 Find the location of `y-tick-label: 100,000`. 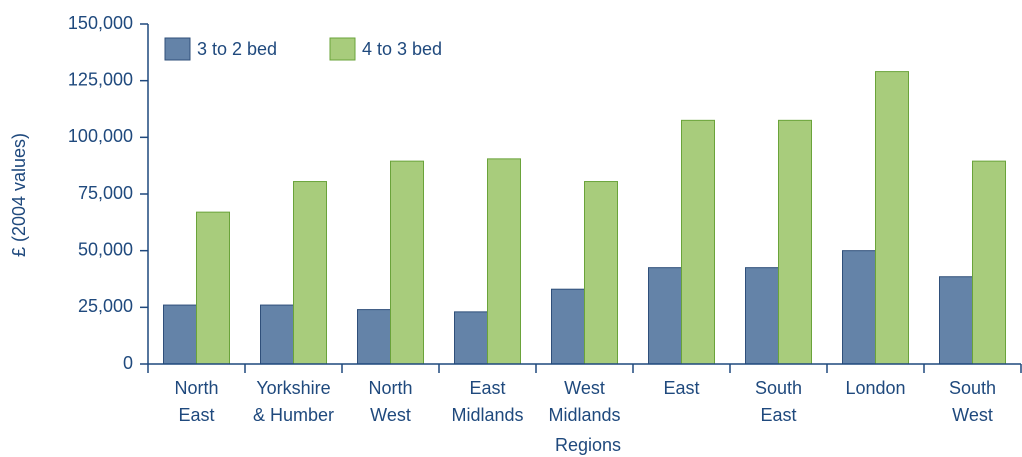

y-tick-label: 100,000 is located at coordinates (100, 136).